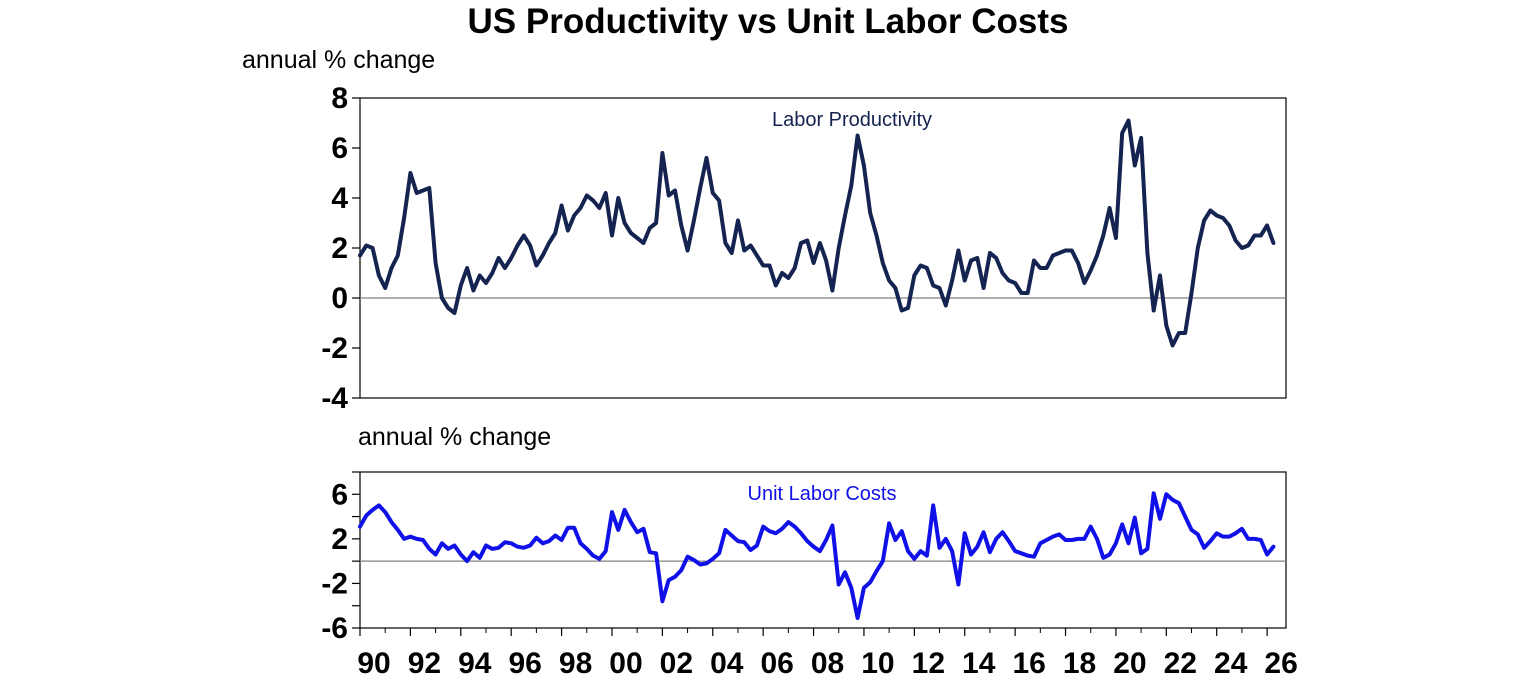 Image resolution: width=1536 pixels, height=685 pixels. I want to click on x-tick-label: 08, so click(827, 663).